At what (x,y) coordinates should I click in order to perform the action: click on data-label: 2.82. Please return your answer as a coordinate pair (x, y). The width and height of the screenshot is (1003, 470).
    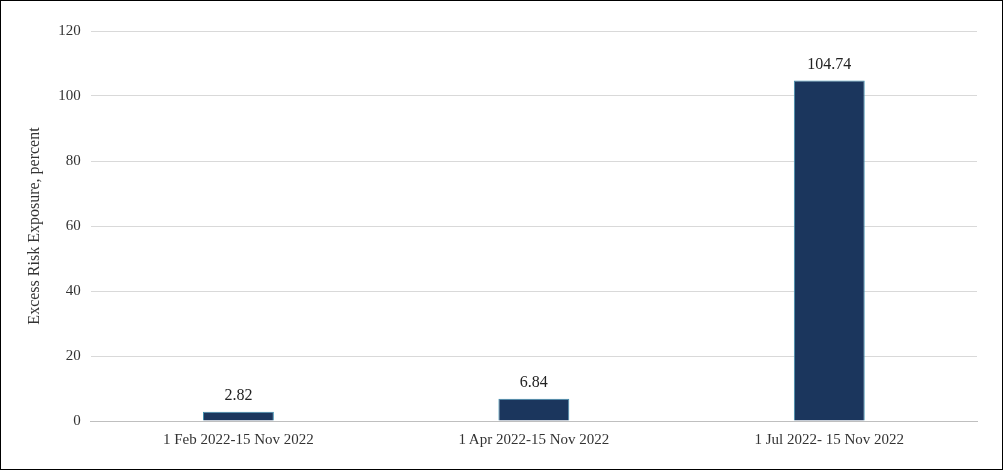
    Looking at the image, I should click on (238, 395).